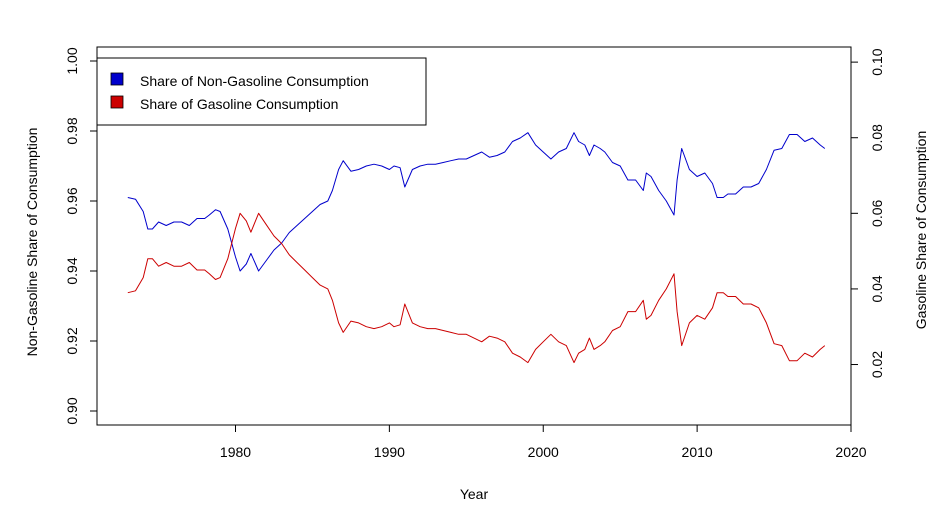  Describe the element at coordinates (877, 288) in the screenshot. I see `y-right-tick-label: 0.04` at that location.